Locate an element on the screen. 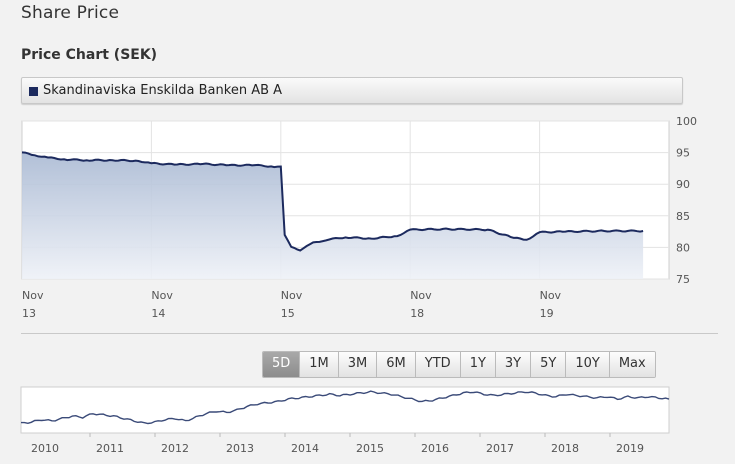  y-tick-label: 80 is located at coordinates (683, 247).